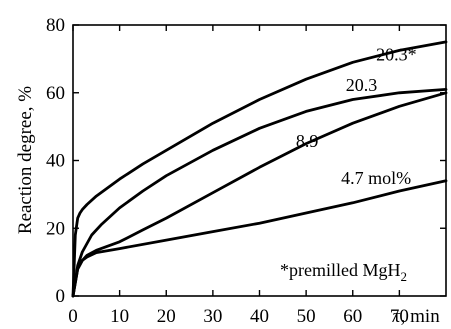 This screenshot has width=451, height=329. What do you see at coordinates (306, 316) in the screenshot?
I see `x-tick-label: 50` at bounding box center [306, 316].